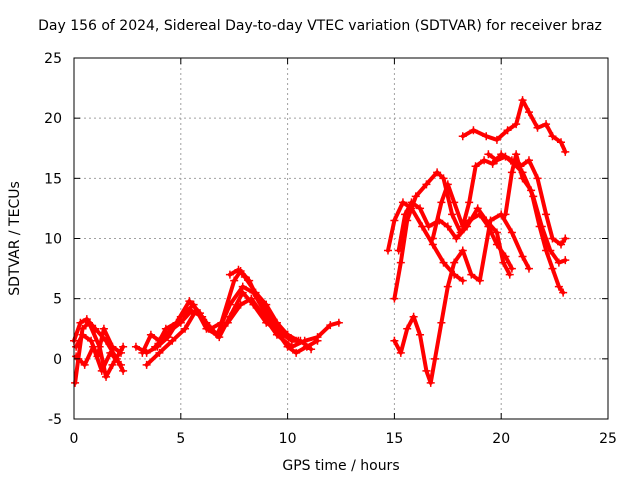 The height and width of the screenshot is (480, 640). What do you see at coordinates (394, 439) in the screenshot?
I see `x-tick-label: 15` at bounding box center [394, 439].